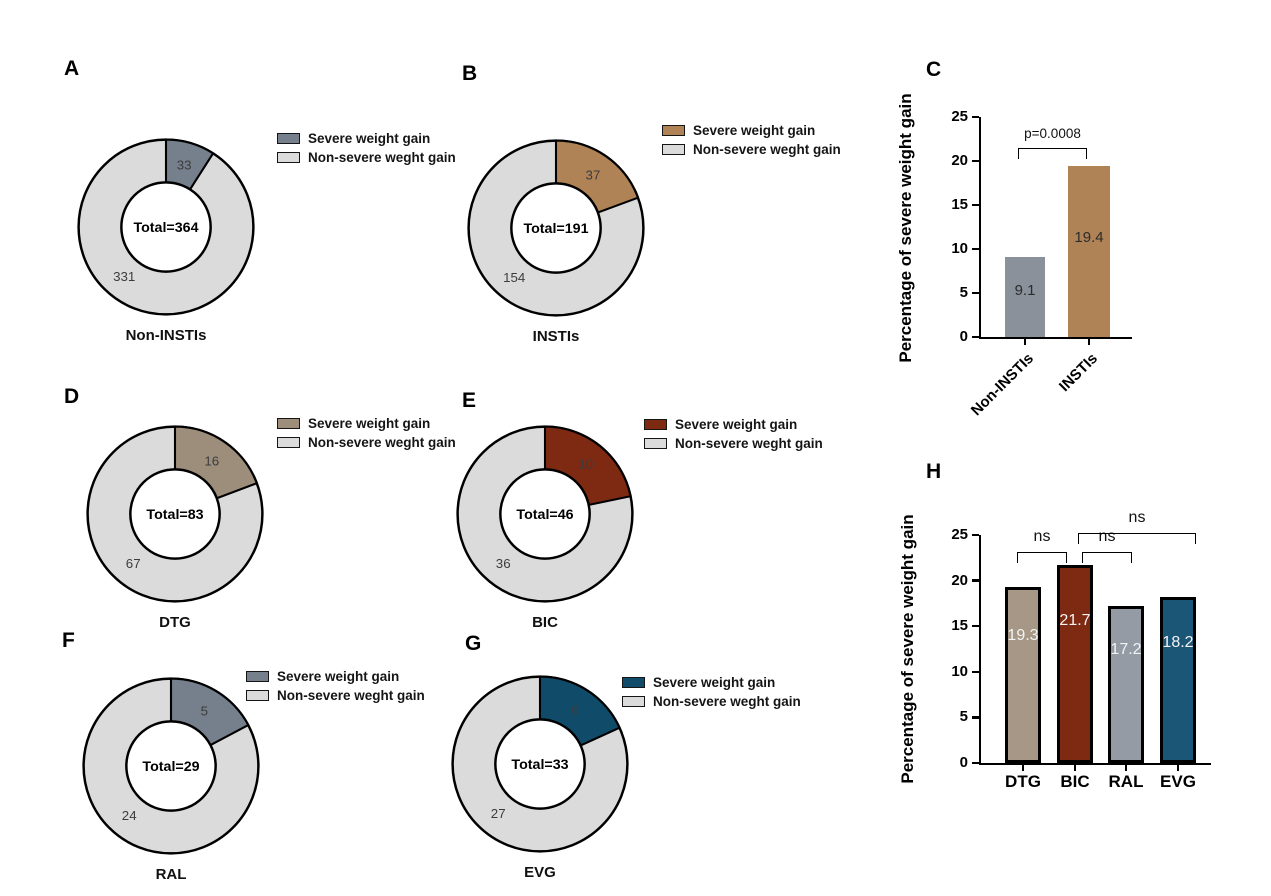 The width and height of the screenshot is (1271, 896). I want to click on panel-e-legend: Severe weight gain Non-severe weght gain, so click(733, 434).